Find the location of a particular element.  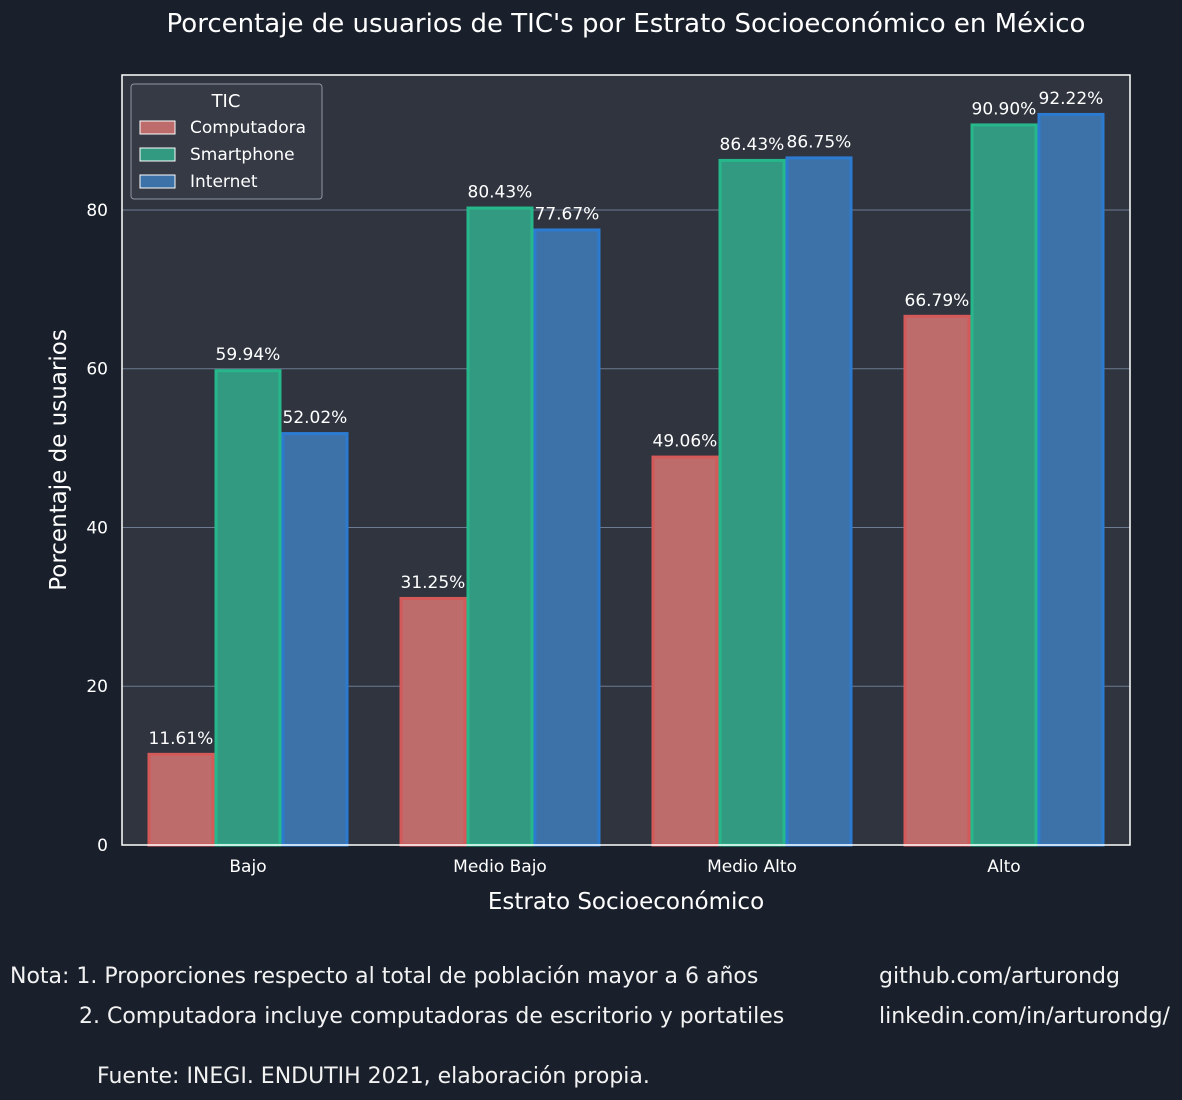

data-label: 92.22% is located at coordinates (1071, 99).